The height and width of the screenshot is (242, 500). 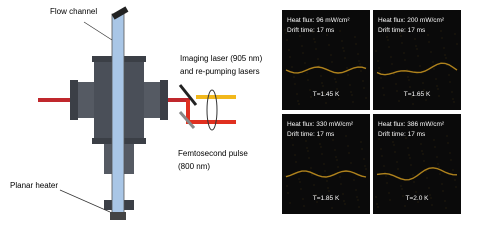 What do you see at coordinates (212, 110) in the screenshot?
I see `lens` at bounding box center [212, 110].